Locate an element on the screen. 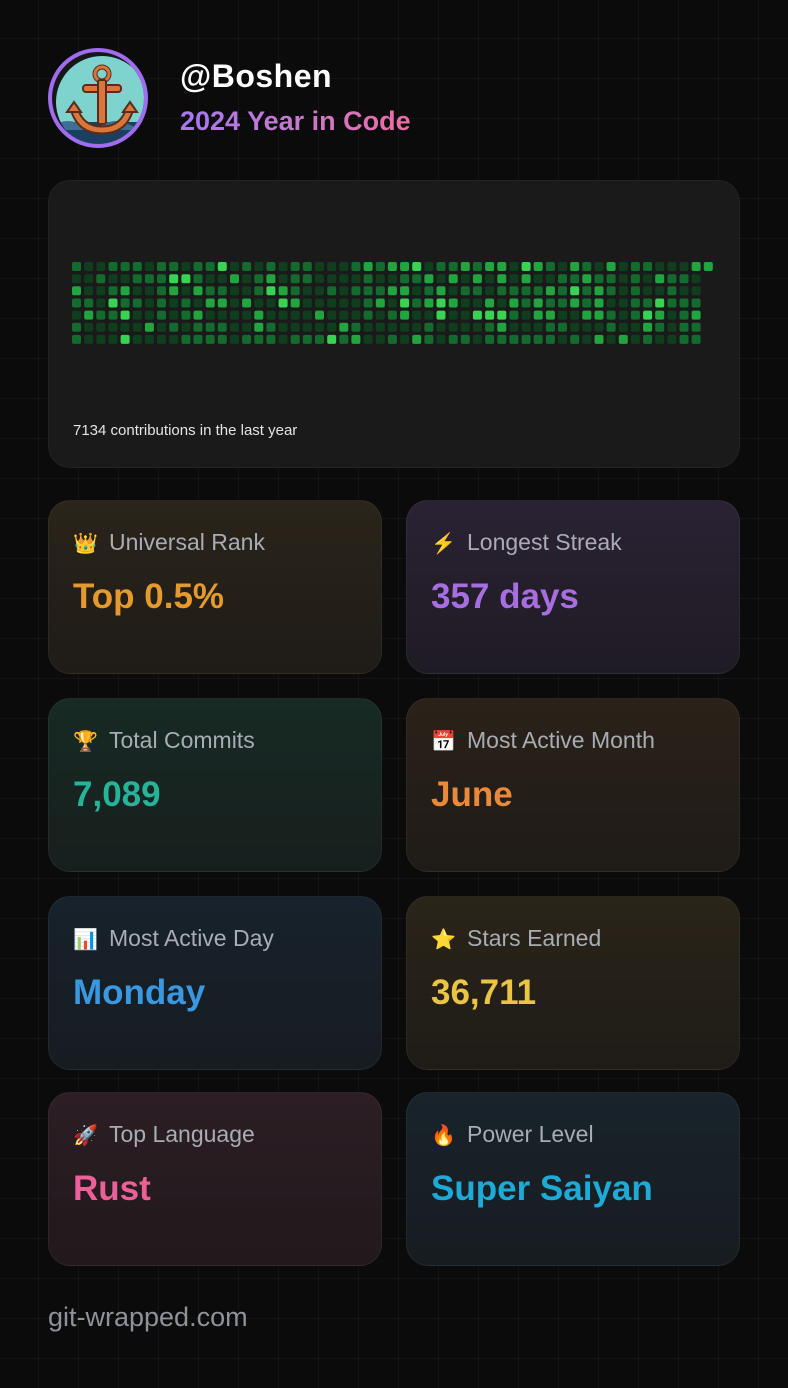 The height and width of the screenshot is (1388, 788). rocket-icon: 🚀 is located at coordinates (85, 1136).